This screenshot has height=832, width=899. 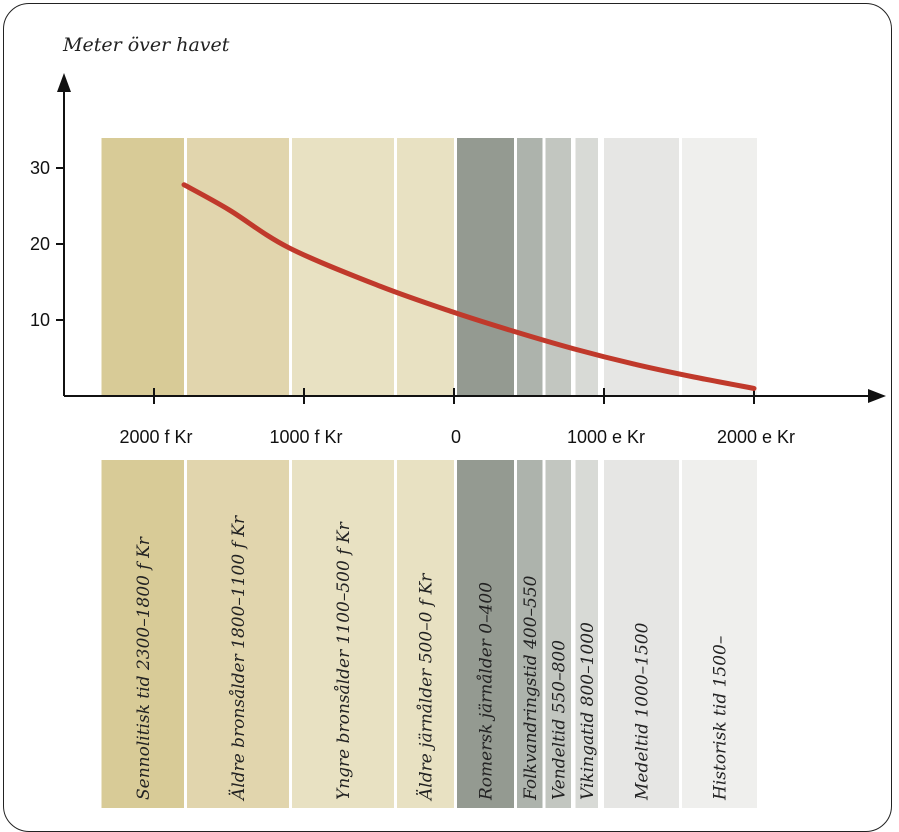 What do you see at coordinates (144, 668) in the screenshot?
I see `period-label: Sennolitisk tid 2300–1800 f Kr` at bounding box center [144, 668].